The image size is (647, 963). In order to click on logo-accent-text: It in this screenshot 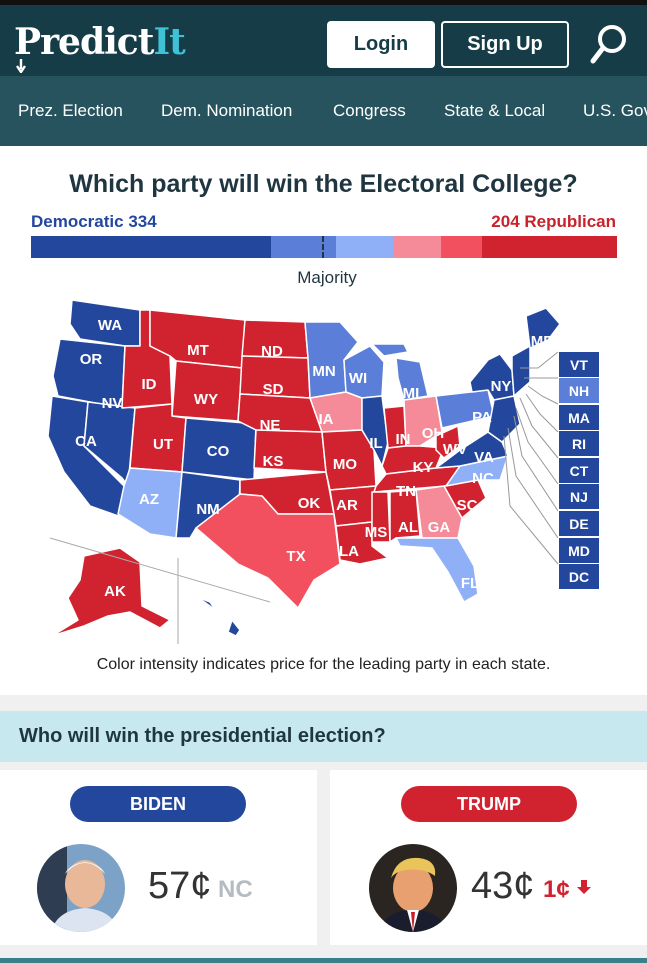, I will do `click(169, 42)`.